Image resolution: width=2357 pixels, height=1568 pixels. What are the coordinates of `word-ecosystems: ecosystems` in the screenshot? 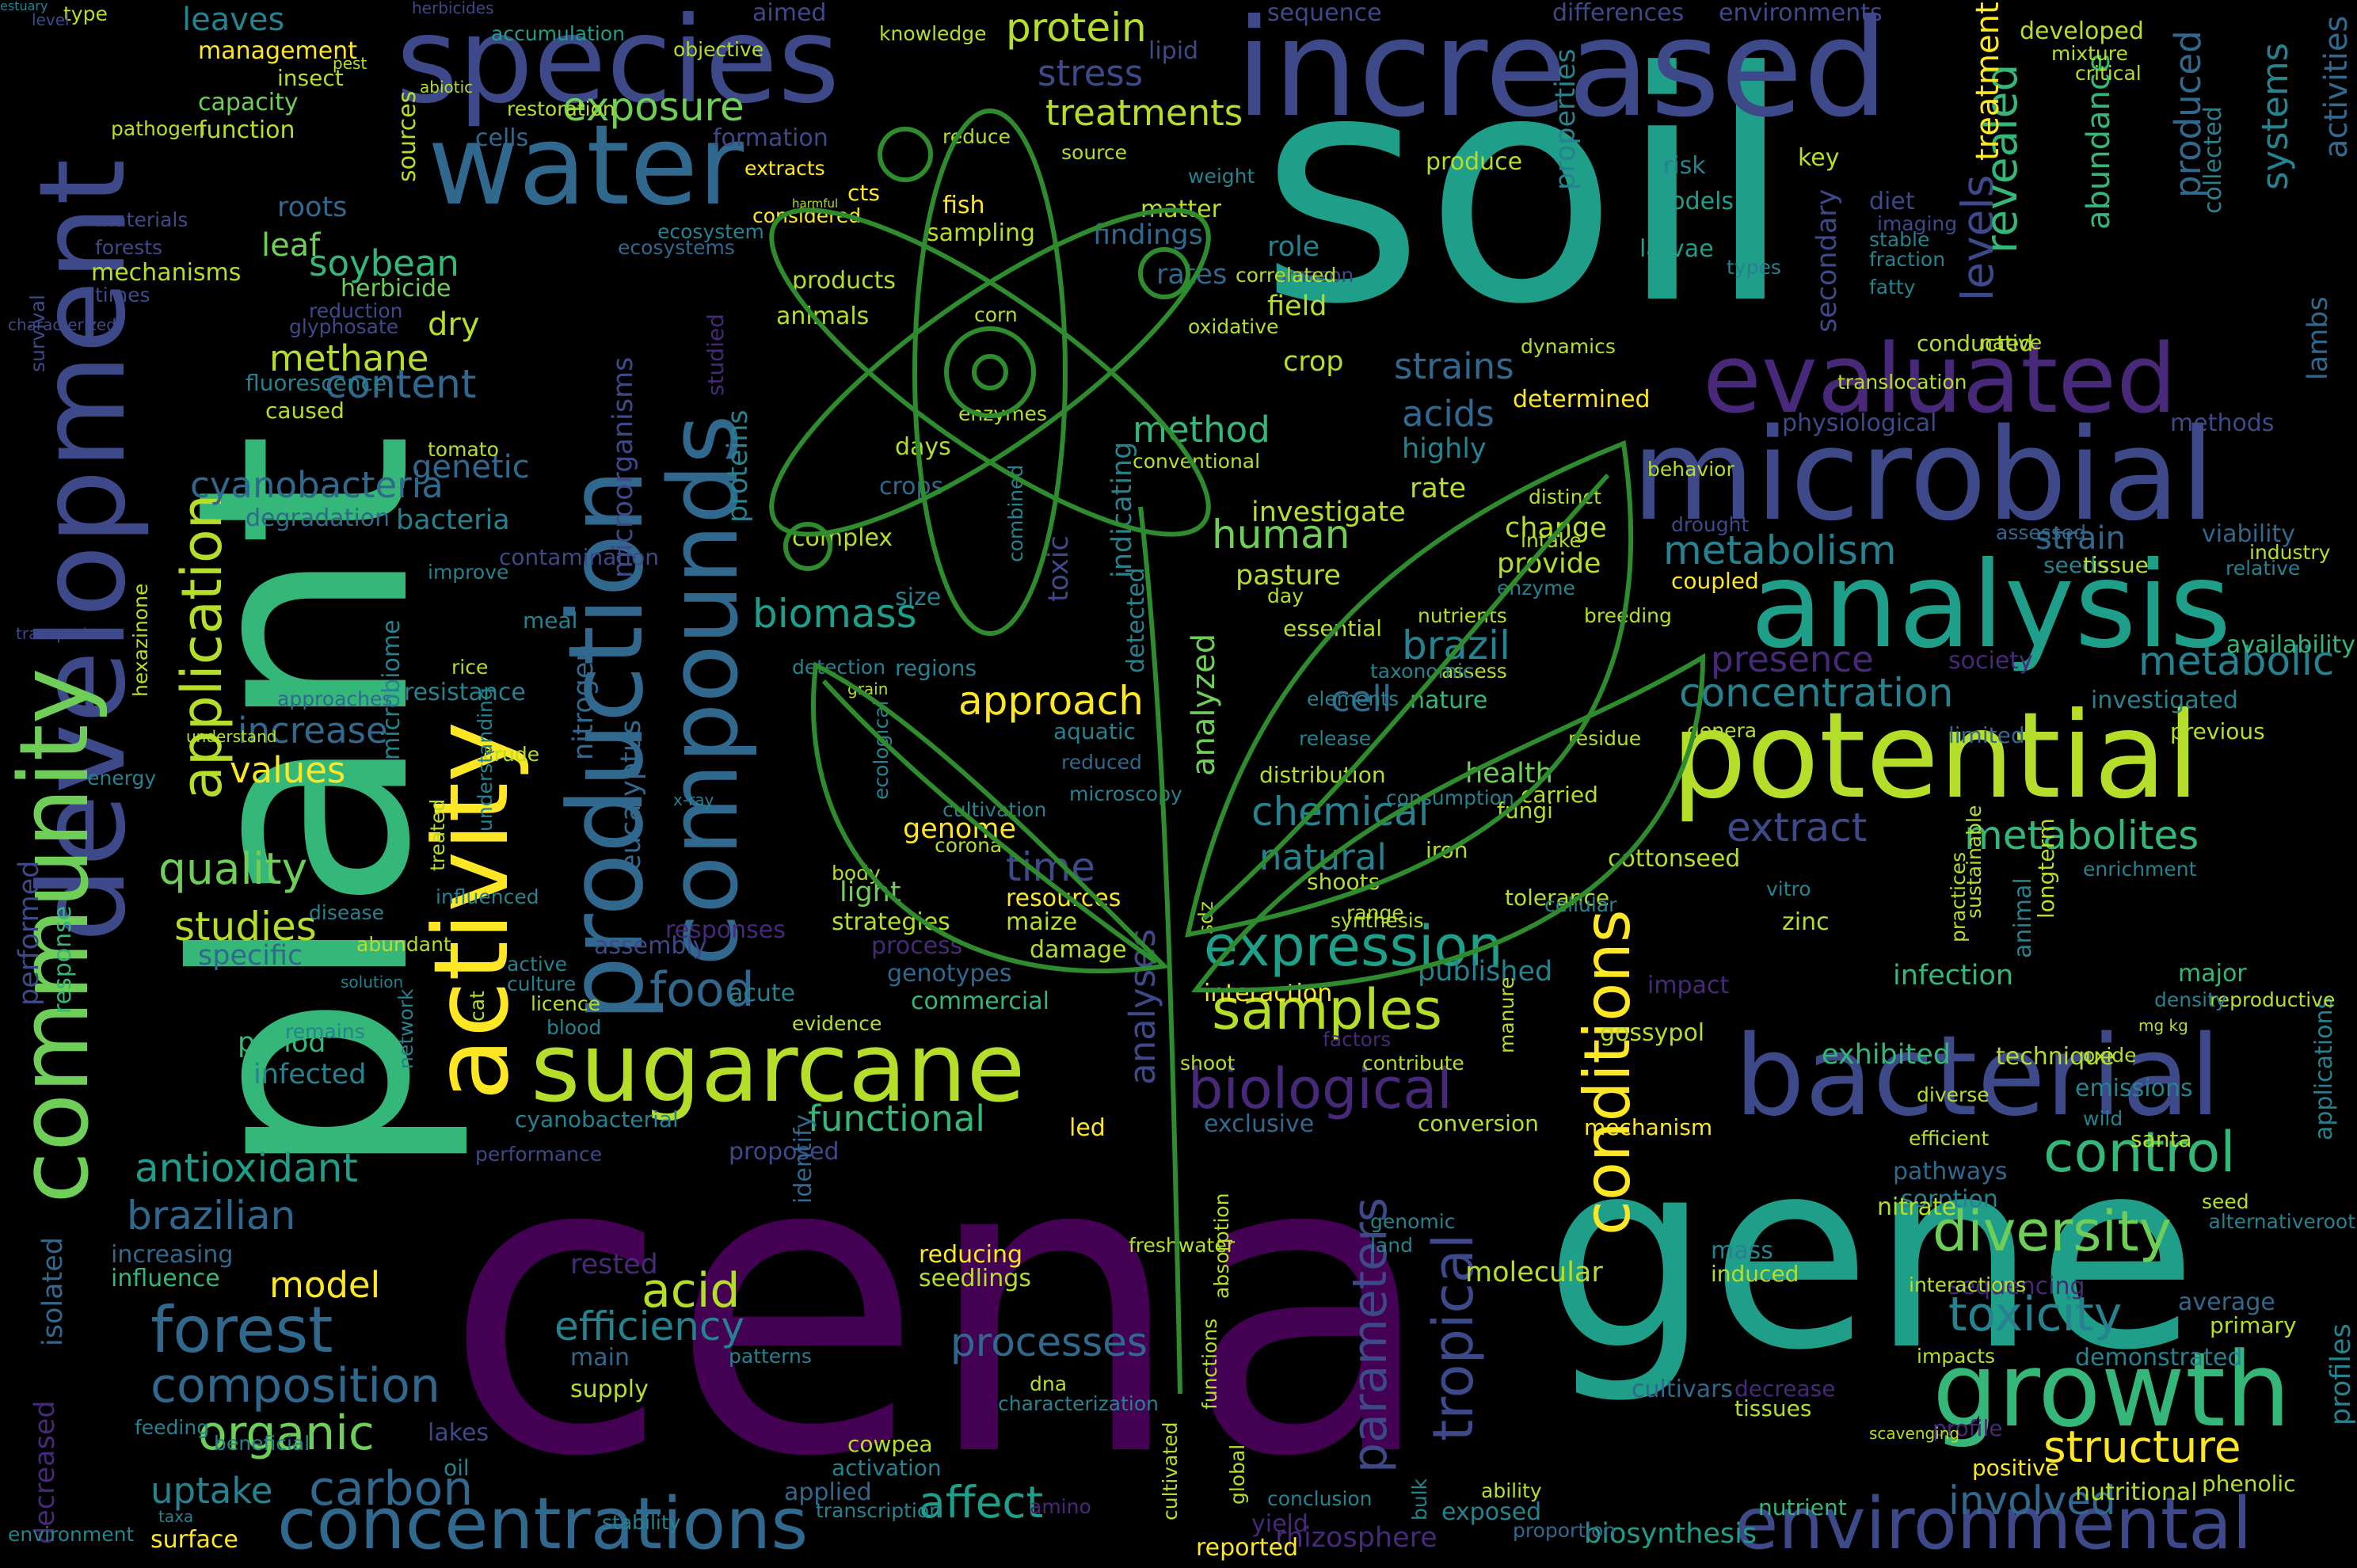 It's located at (676, 247).